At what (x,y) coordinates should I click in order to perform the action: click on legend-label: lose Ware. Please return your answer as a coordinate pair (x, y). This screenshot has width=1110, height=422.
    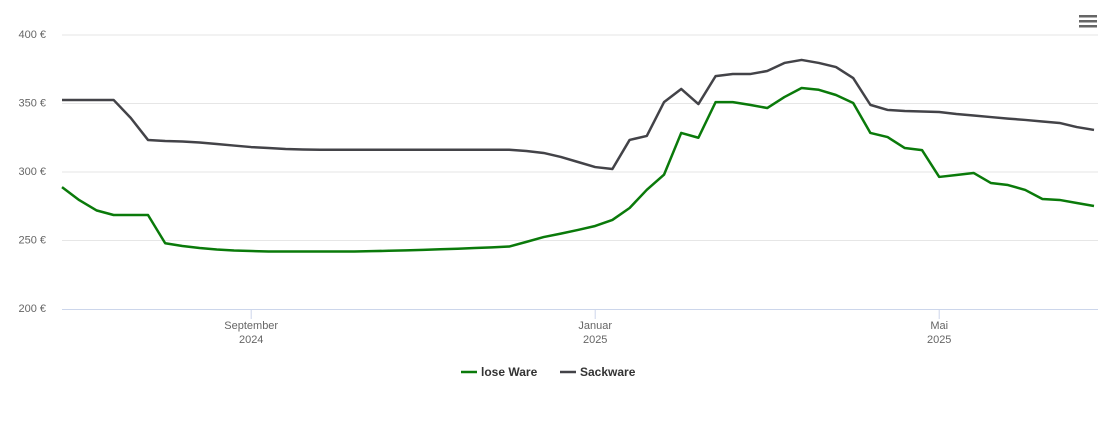
    Looking at the image, I should click on (509, 372).